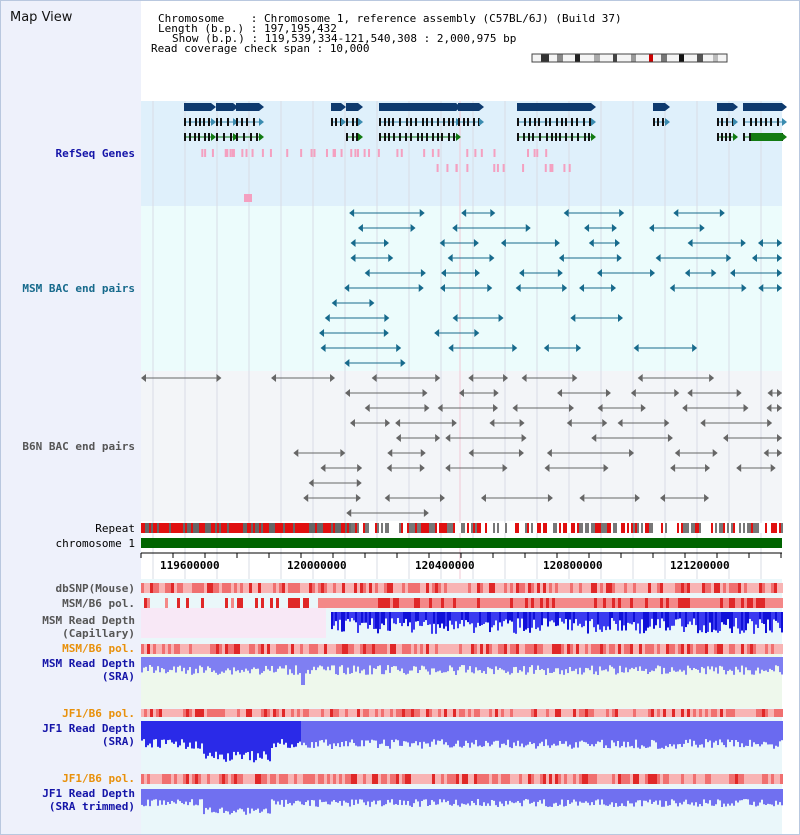  Describe the element at coordinates (218, 38) in the screenshot. I see `show-label: Show (b.p.) :` at that location.